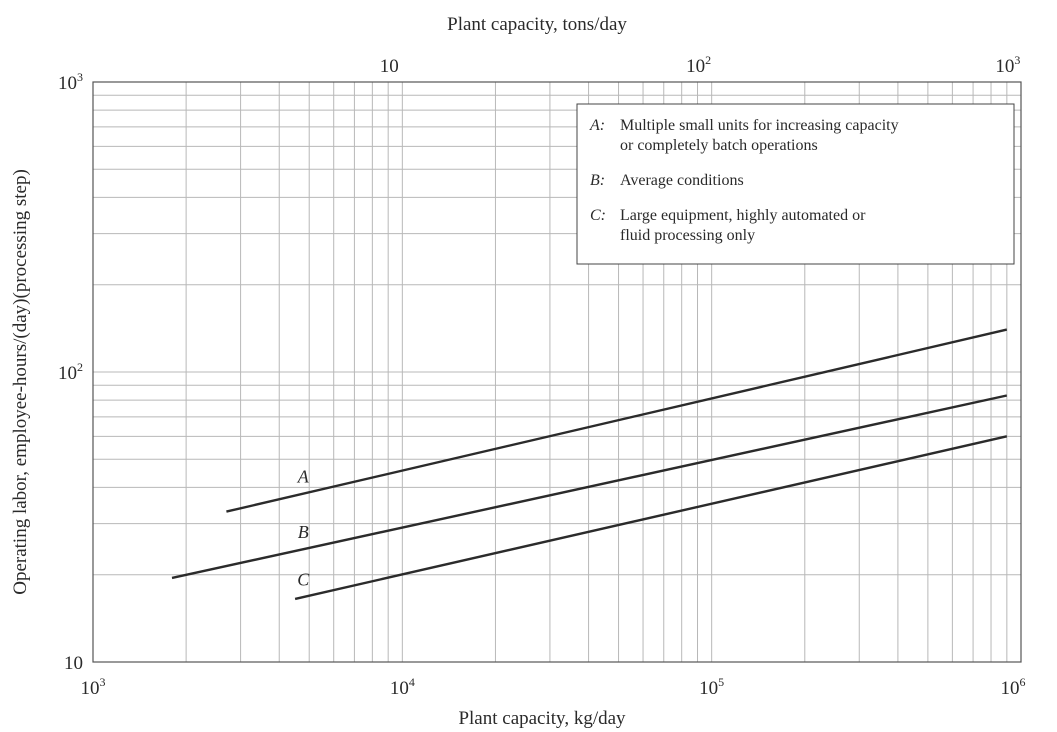 The height and width of the screenshot is (732, 1057). What do you see at coordinates (687, 235) in the screenshot?
I see `legend-text-c: fluid processing only` at bounding box center [687, 235].